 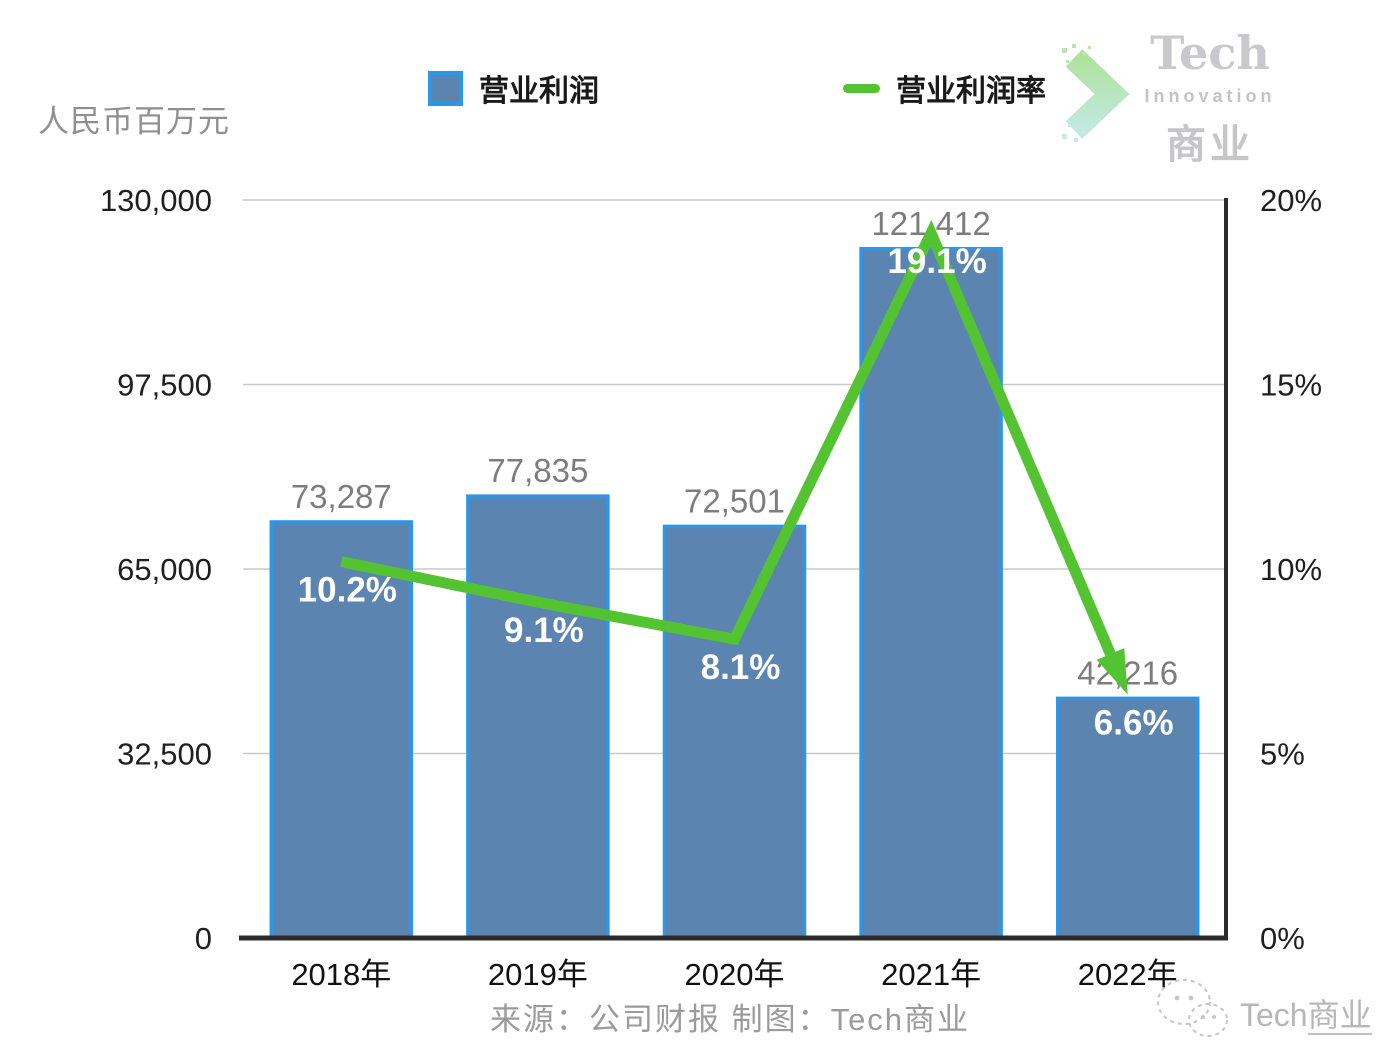 What do you see at coordinates (1128, 974) in the screenshot?
I see `x-axis-category-label: 2022年` at bounding box center [1128, 974].